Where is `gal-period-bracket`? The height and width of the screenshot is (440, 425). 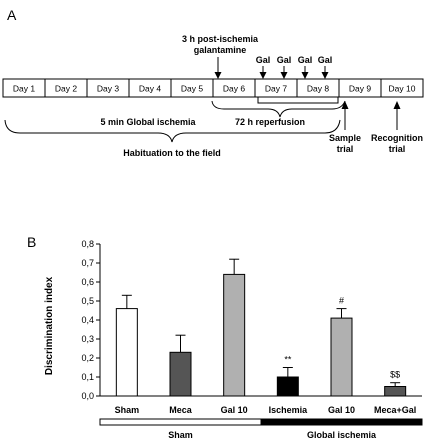 gal-period-bracket is located at coordinates (298, 100).